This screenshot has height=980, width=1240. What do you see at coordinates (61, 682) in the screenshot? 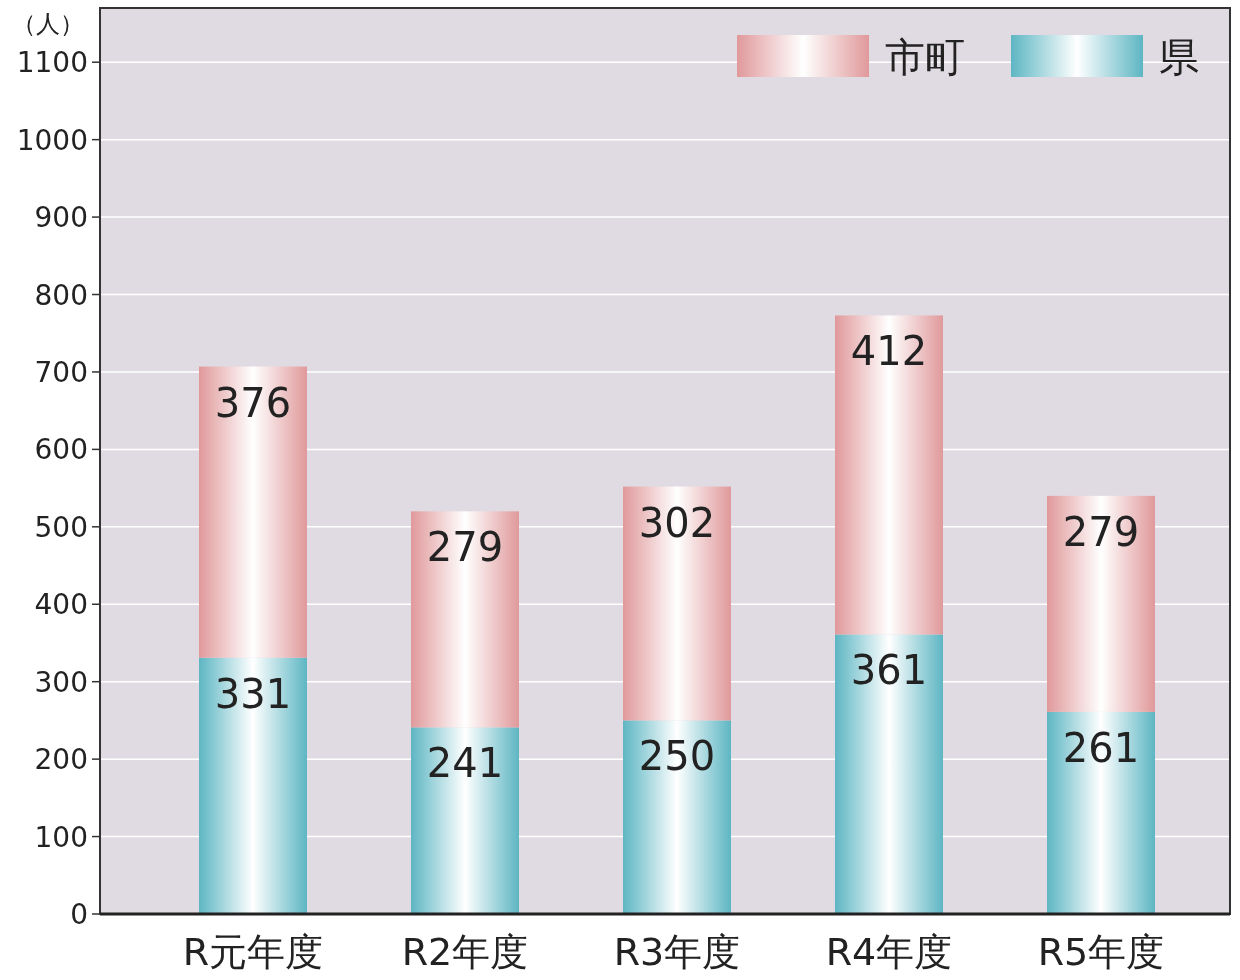
I see `y-tick-label: 300` at bounding box center [61, 682].